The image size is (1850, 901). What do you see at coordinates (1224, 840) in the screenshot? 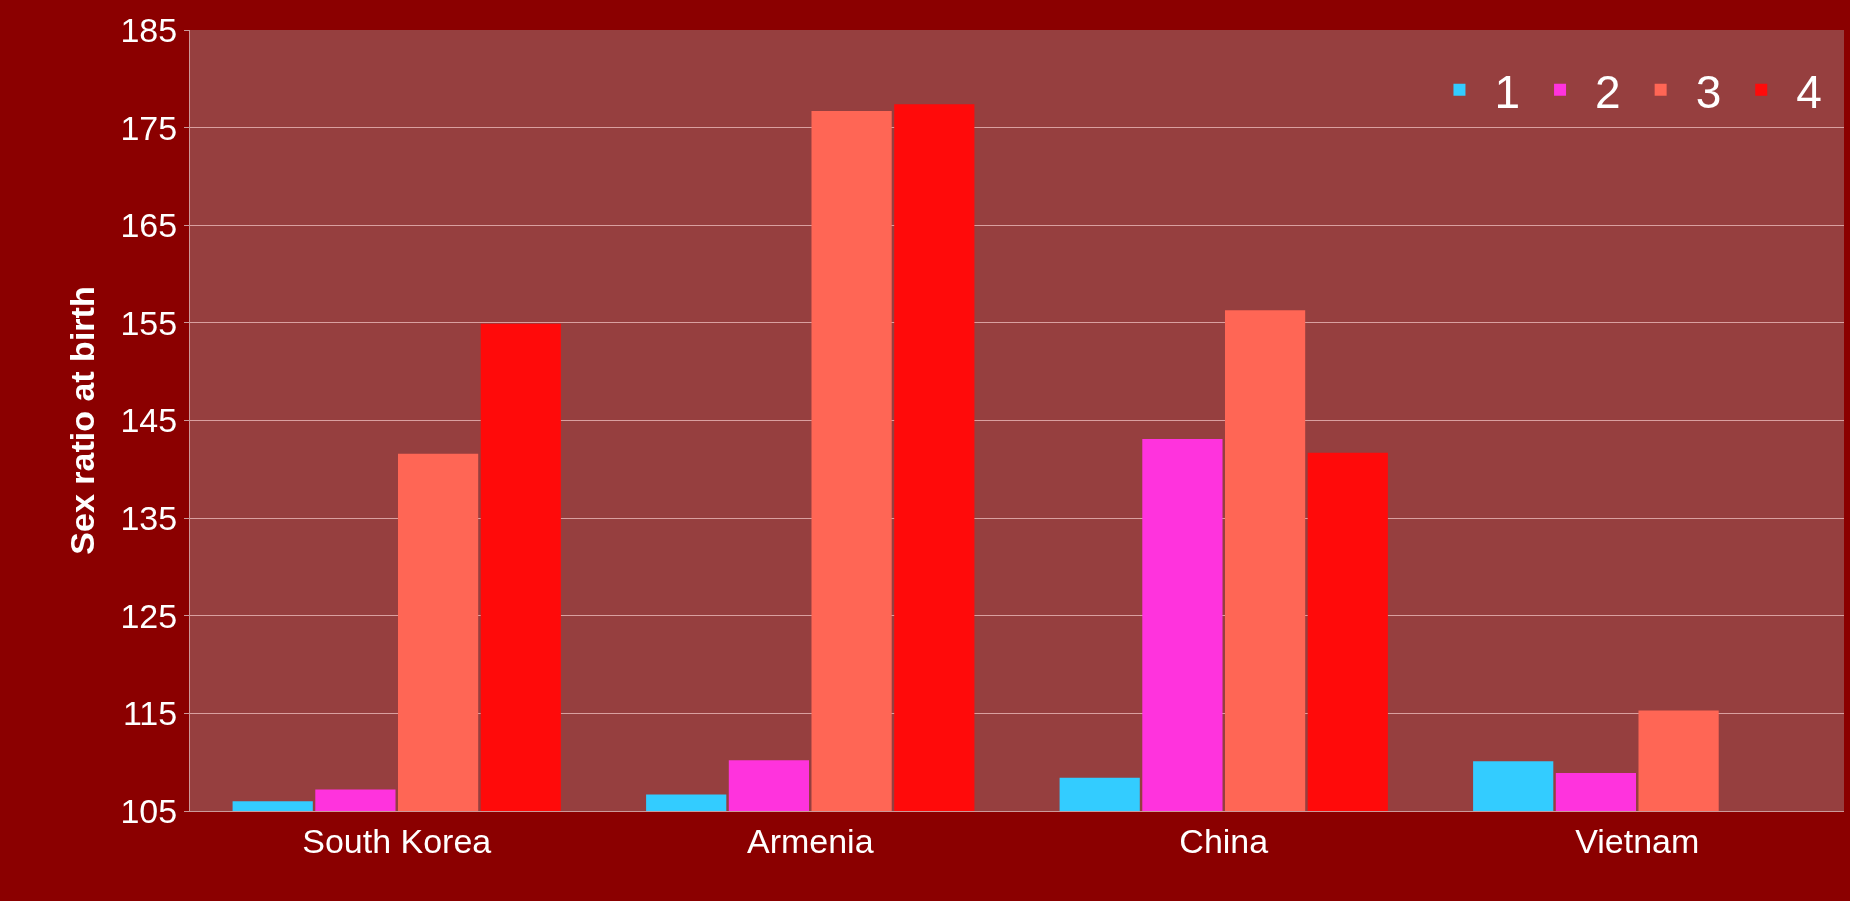
I see `x-tick-label: China` at bounding box center [1224, 840].